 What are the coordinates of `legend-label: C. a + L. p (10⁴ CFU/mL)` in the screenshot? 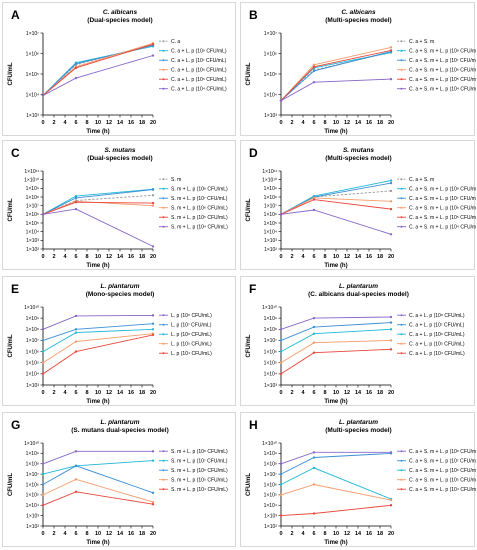 It's located at (437, 354).